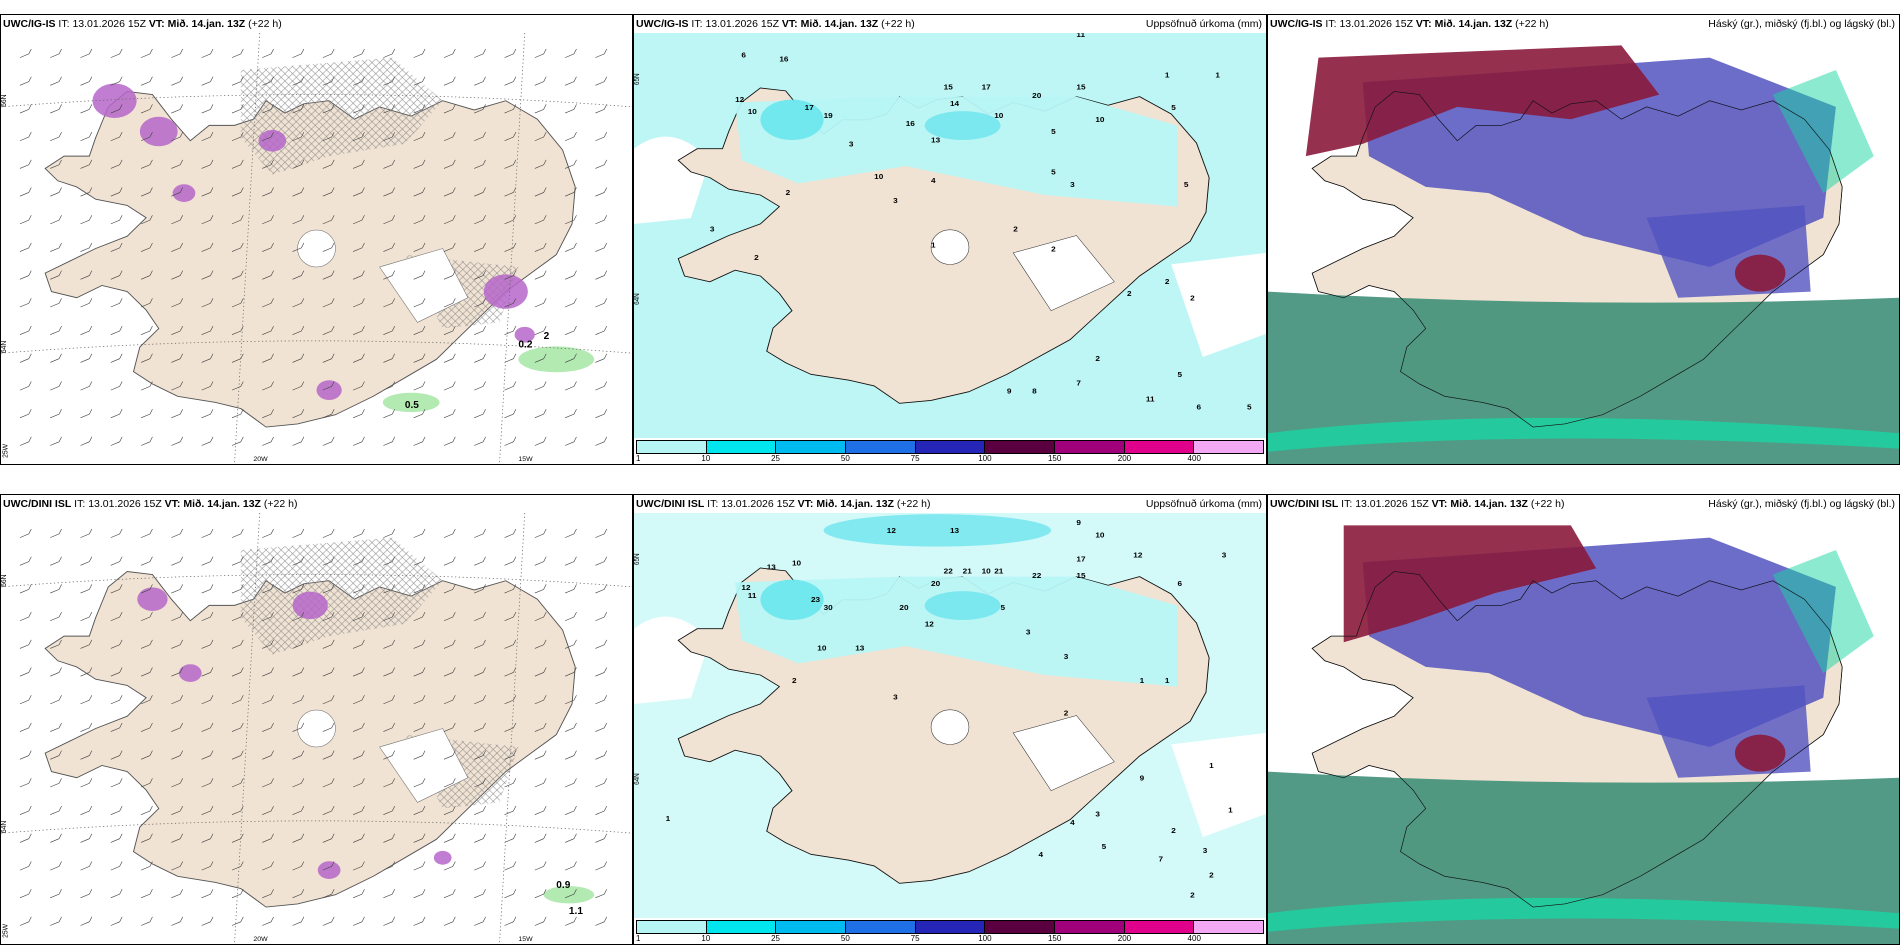 The height and width of the screenshot is (950, 1900). Describe the element at coordinates (955, 103) in the screenshot. I see `precip-value-label: 14` at that location.